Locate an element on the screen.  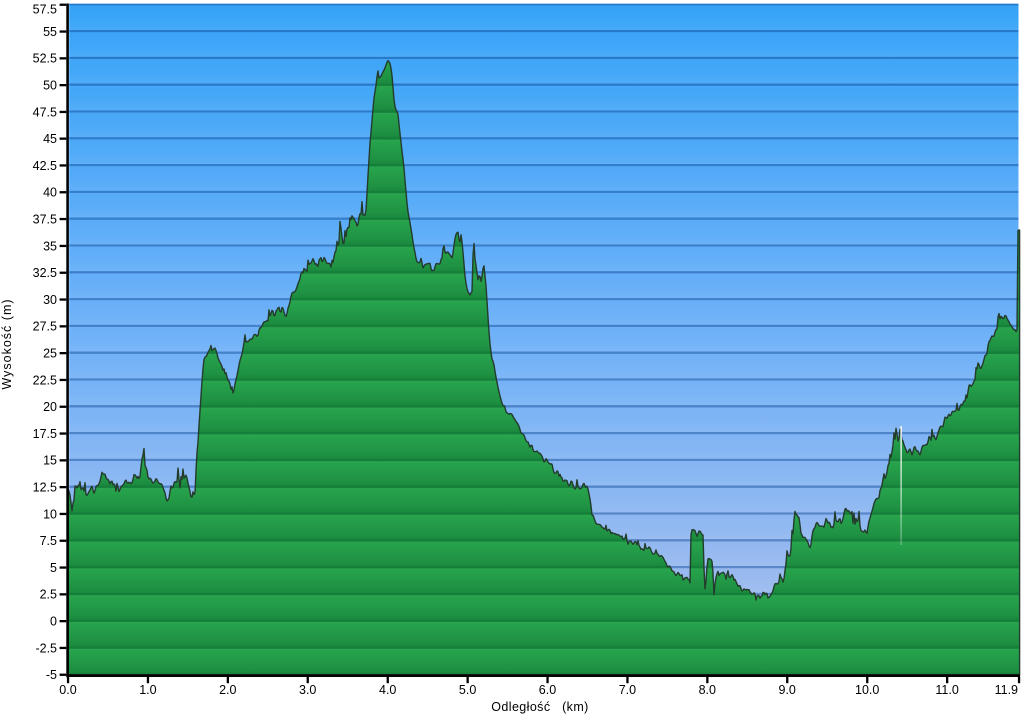
svg-text: 11.0 is located at coordinates (946, 690).